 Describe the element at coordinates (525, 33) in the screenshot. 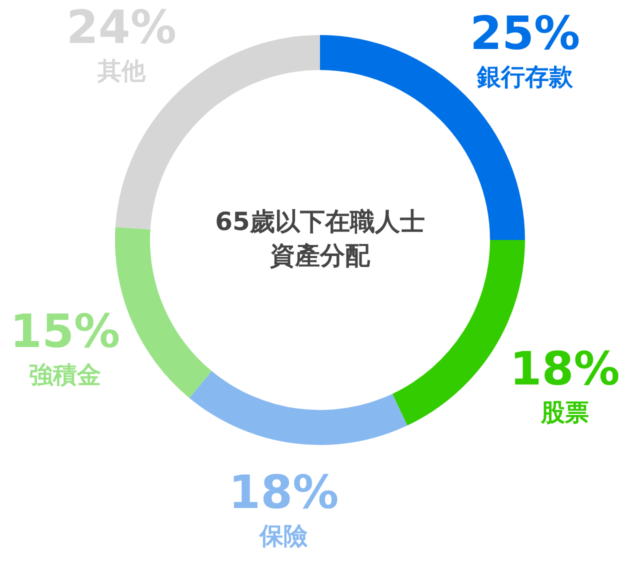

I see `data-label: 25%` at that location.